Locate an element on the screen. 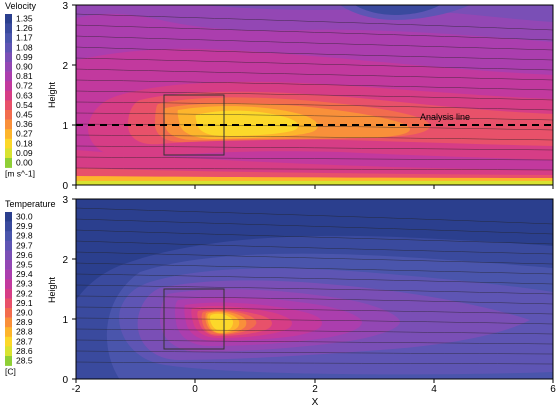 Image resolution: width=559 pixels, height=414 pixels. velocity-y-axis: 0 1 2 3 is located at coordinates (69, 96).